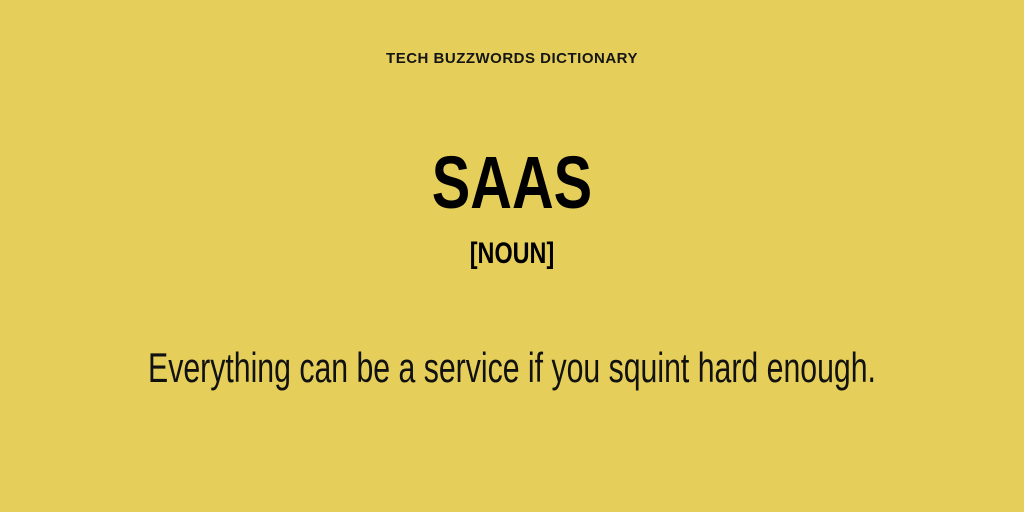 The image size is (1024, 512). I want to click on term-heading: SAAS, so click(512, 182).